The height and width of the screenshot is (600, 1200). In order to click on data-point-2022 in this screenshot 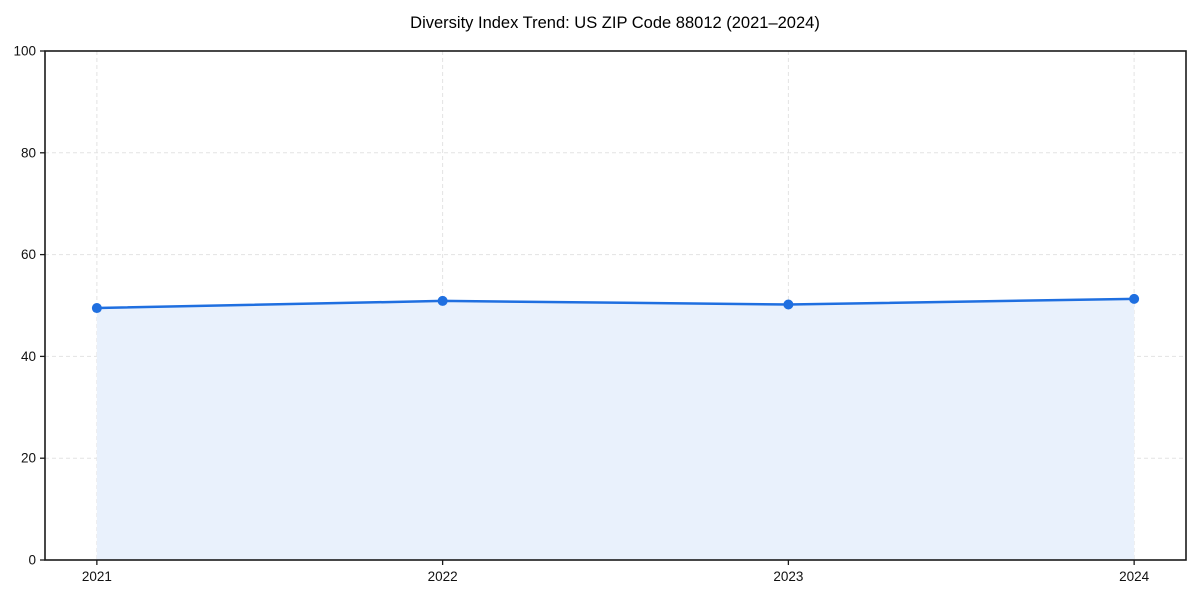, I will do `click(442, 300)`.